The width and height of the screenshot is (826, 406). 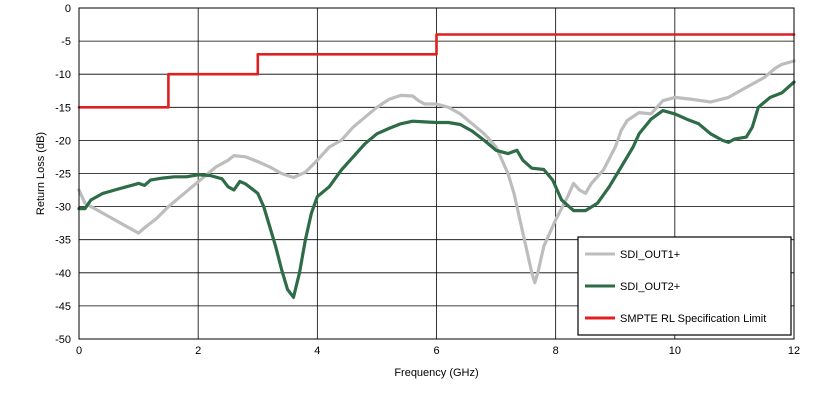 What do you see at coordinates (63, 274) in the screenshot?
I see `y-tick-label: -40` at bounding box center [63, 274].